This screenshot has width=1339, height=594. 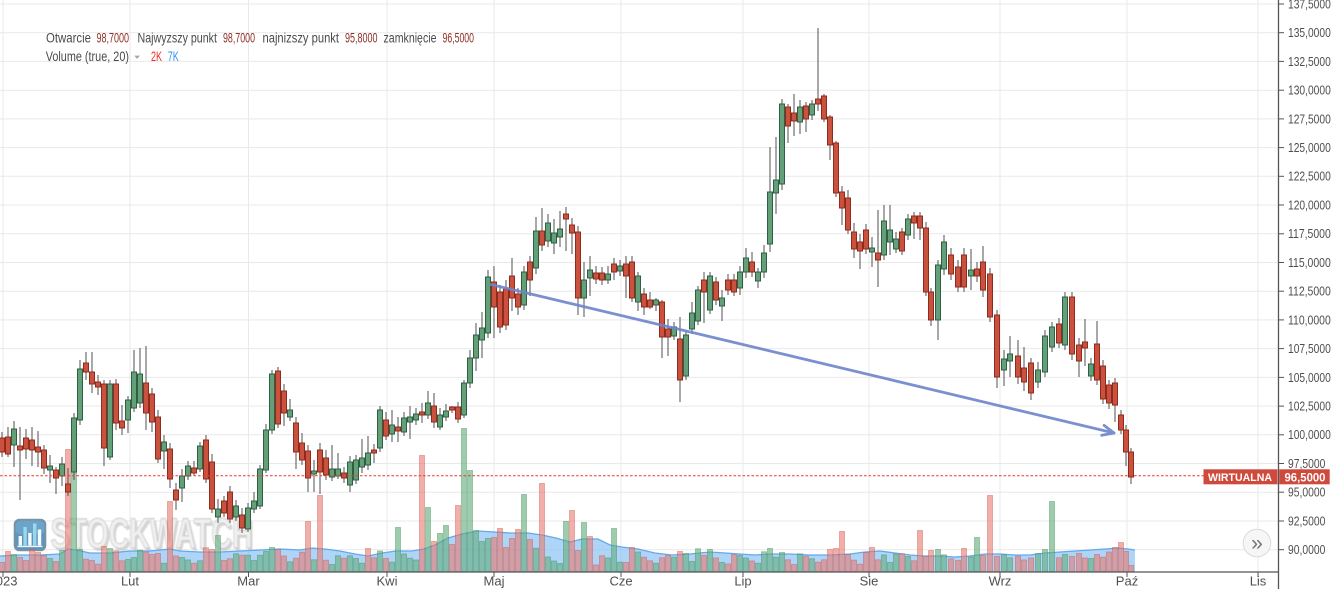 What do you see at coordinates (156, 56) in the screenshot?
I see `svg-text: 2K` at bounding box center [156, 56].